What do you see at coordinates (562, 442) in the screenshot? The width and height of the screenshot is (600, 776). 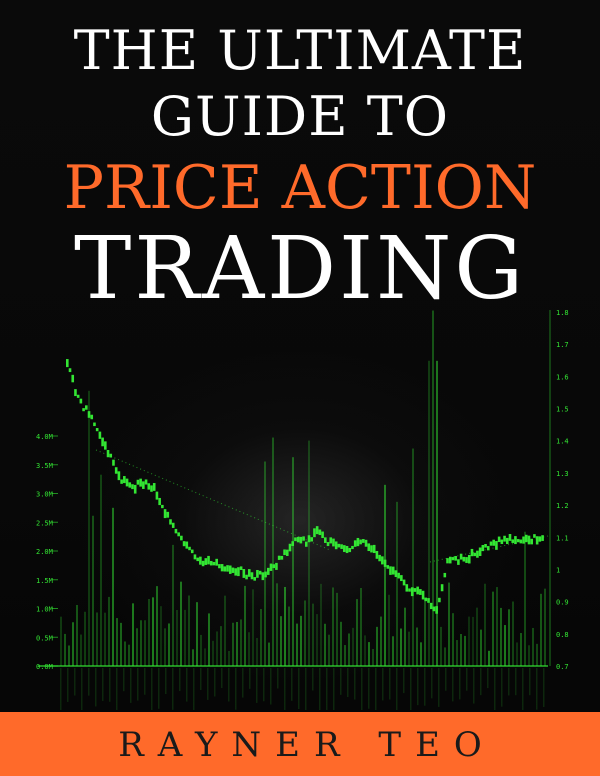 I see `right-tick-label: 1.4` at bounding box center [562, 442].